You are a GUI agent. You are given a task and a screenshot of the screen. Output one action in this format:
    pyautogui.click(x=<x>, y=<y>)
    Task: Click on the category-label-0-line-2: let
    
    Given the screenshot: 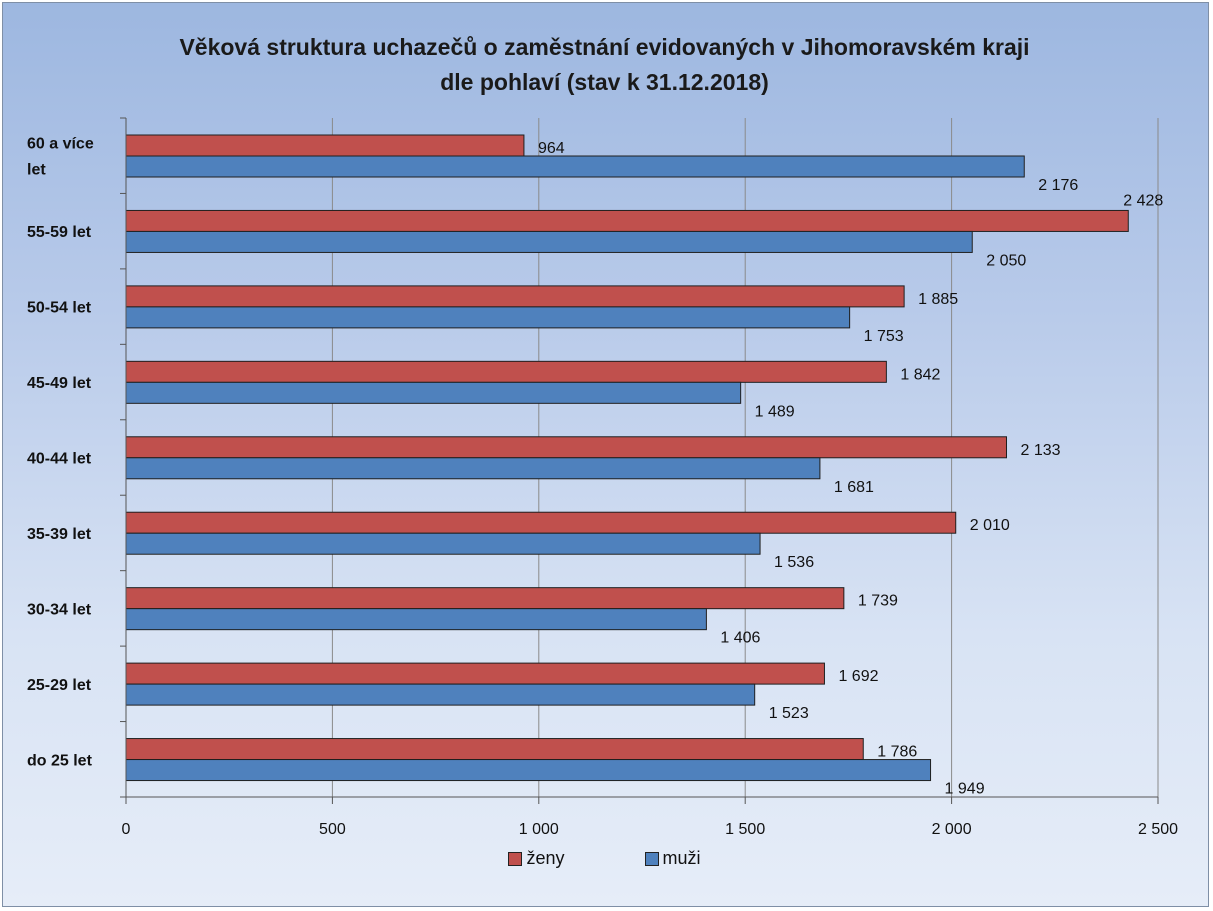 What is the action you would take?
    pyautogui.click(x=36, y=170)
    